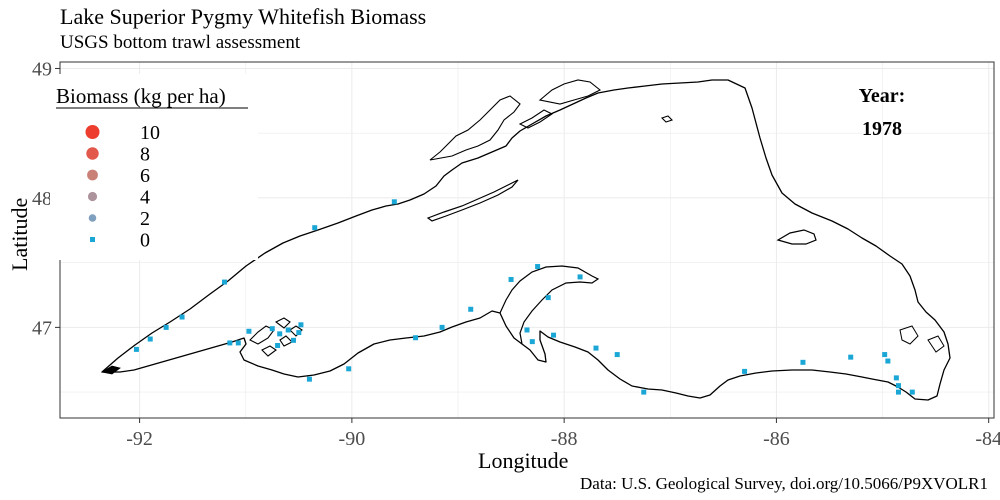 This screenshot has height=500, width=1000. Describe the element at coordinates (796, 237) in the screenshot. I see `michipicoten-island` at that location.